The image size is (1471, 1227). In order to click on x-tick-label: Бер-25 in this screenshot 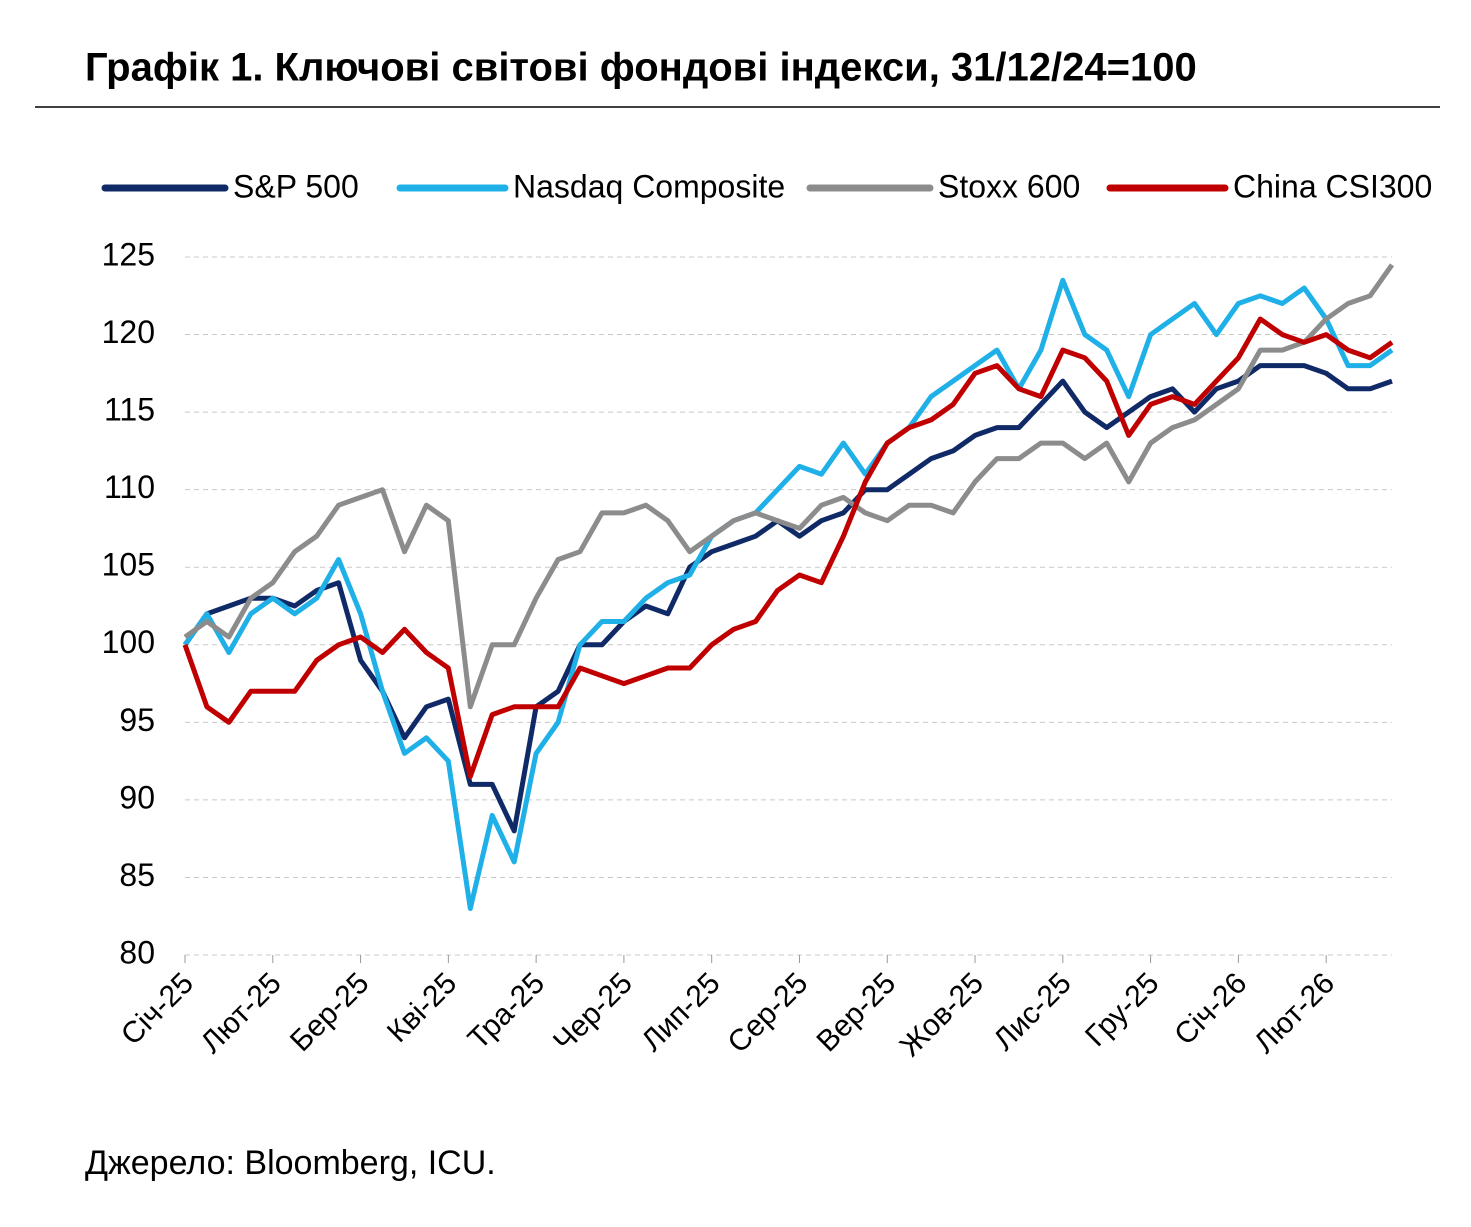, I will do `click(330, 1013)`.